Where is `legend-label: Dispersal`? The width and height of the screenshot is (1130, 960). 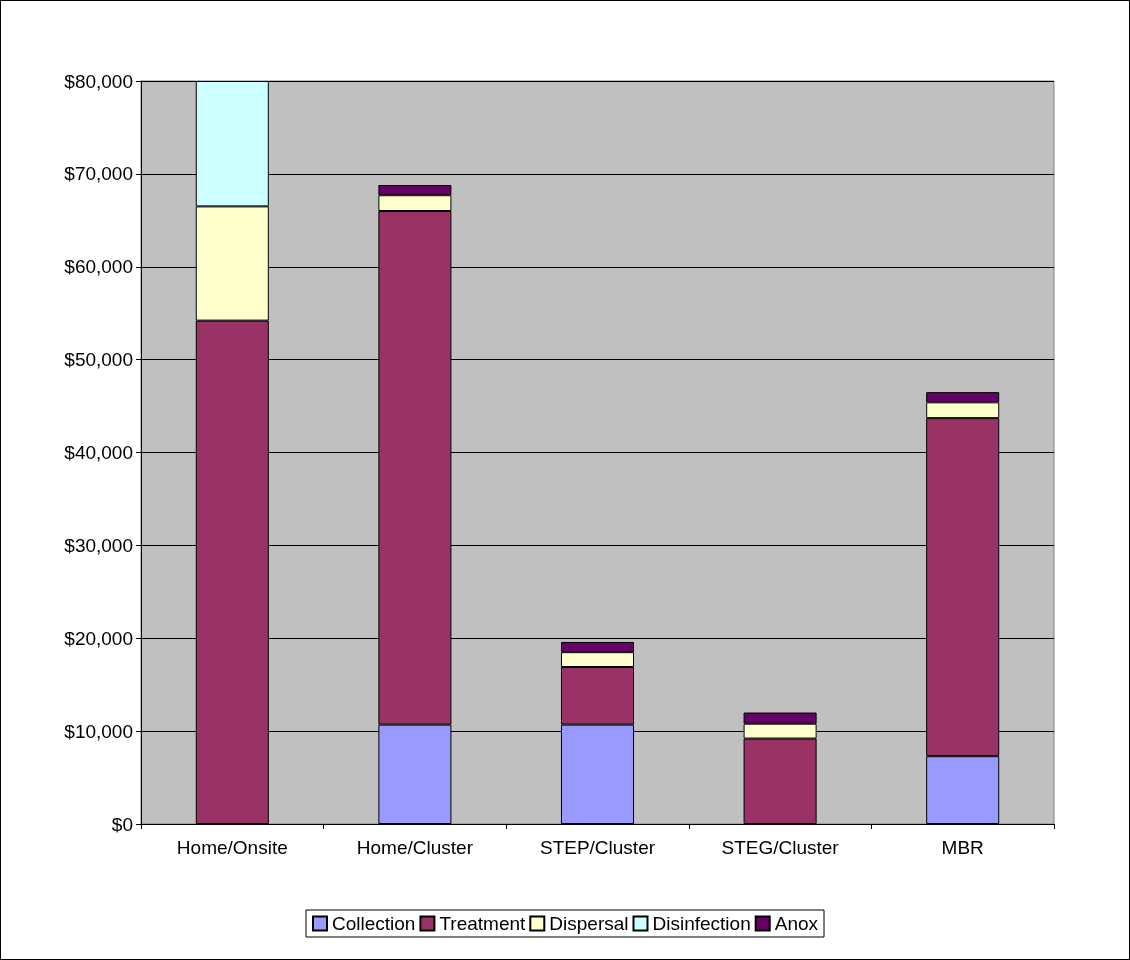
legend-label: Dispersal is located at coordinates (589, 923).